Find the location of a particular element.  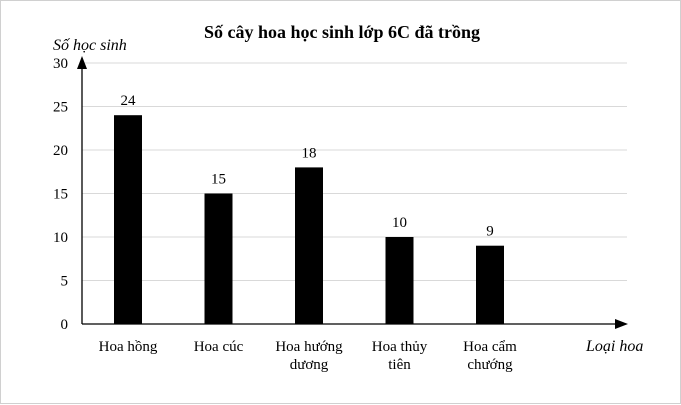

x-tick-label: Hoa hồng is located at coordinates (128, 347).